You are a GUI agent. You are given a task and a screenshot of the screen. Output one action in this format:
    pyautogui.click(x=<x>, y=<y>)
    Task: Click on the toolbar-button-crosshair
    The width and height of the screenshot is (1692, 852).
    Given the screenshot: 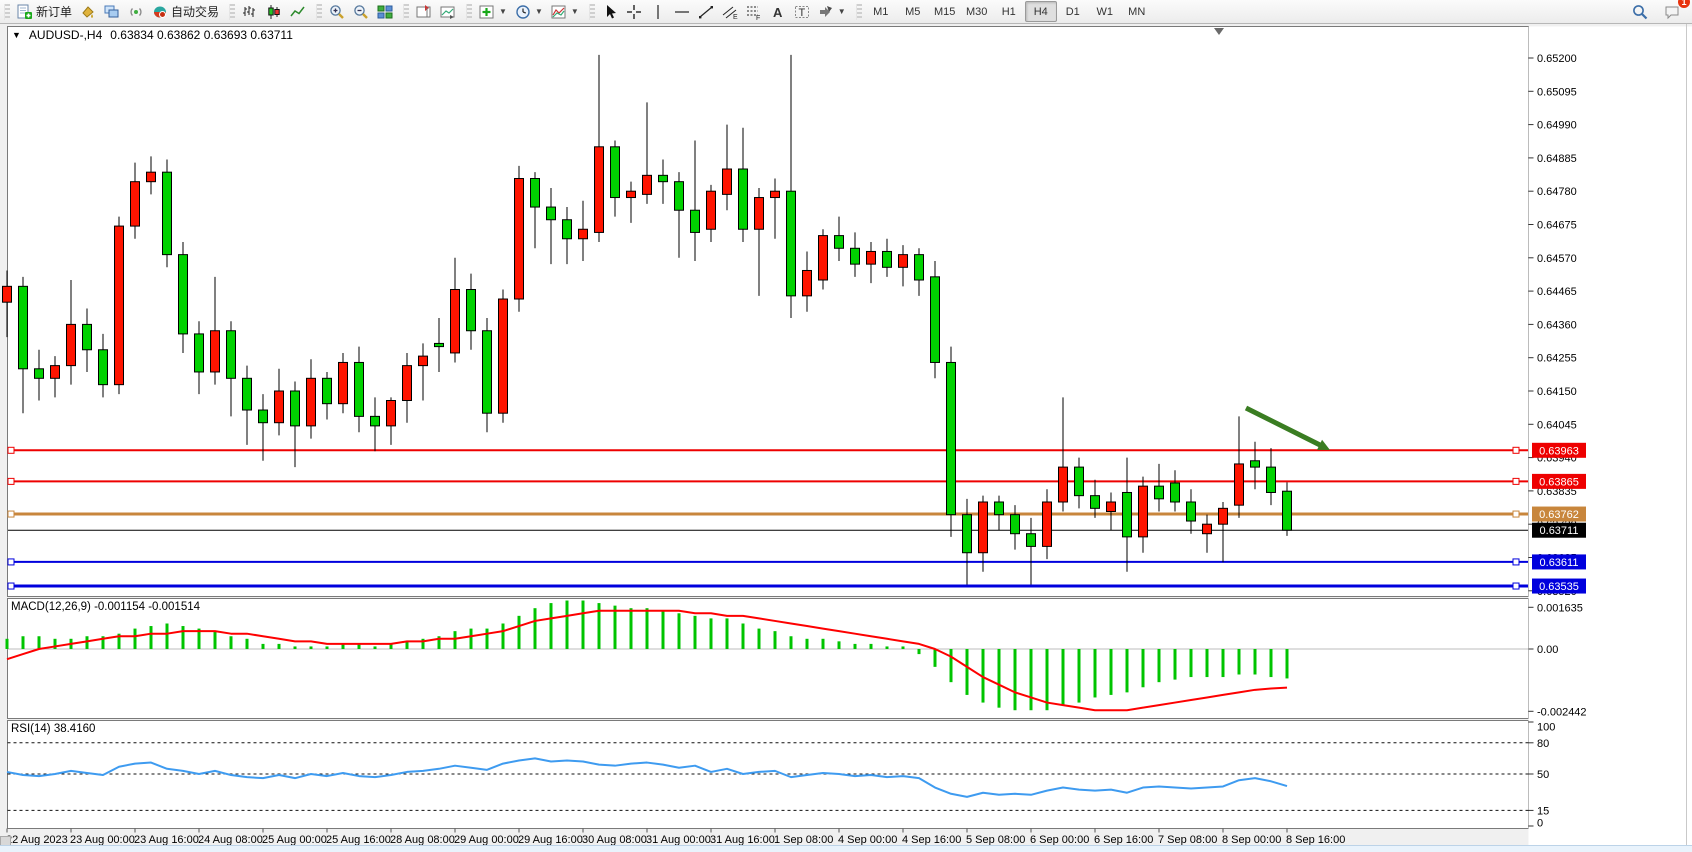 What is the action you would take?
    pyautogui.click(x=634, y=11)
    